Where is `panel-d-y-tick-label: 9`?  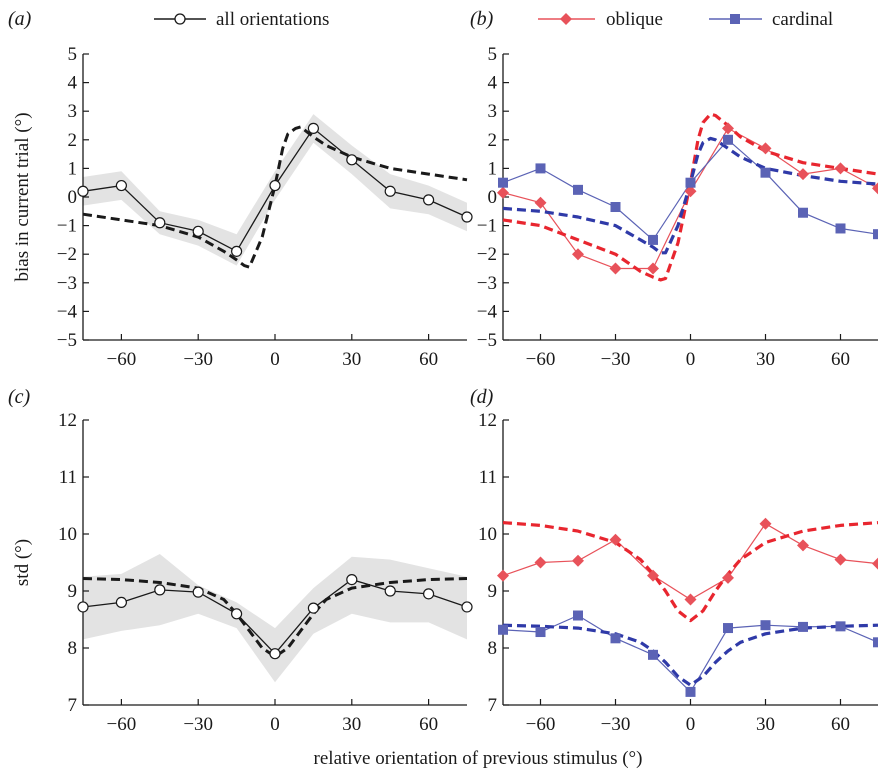
panel-d-y-tick-label: 9 is located at coordinates (493, 591).